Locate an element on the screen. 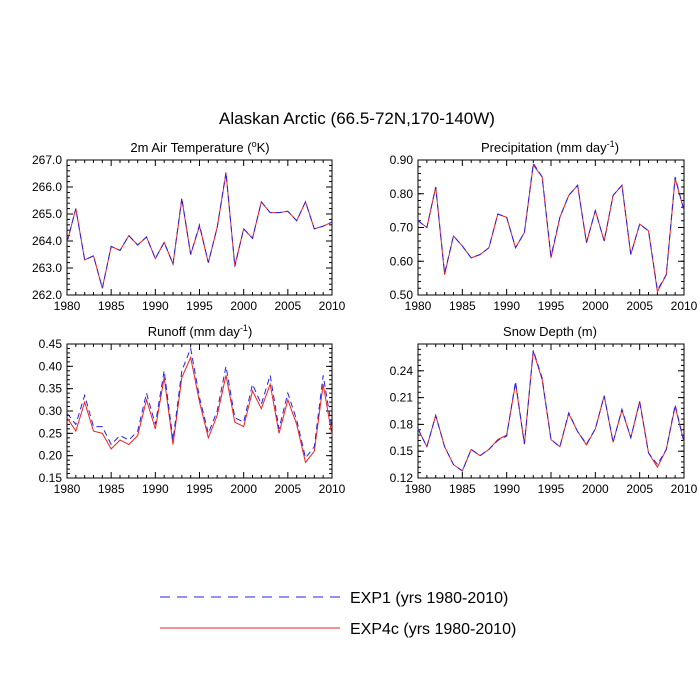  y-tick-label-runoff: 0.20 is located at coordinates (51, 456).